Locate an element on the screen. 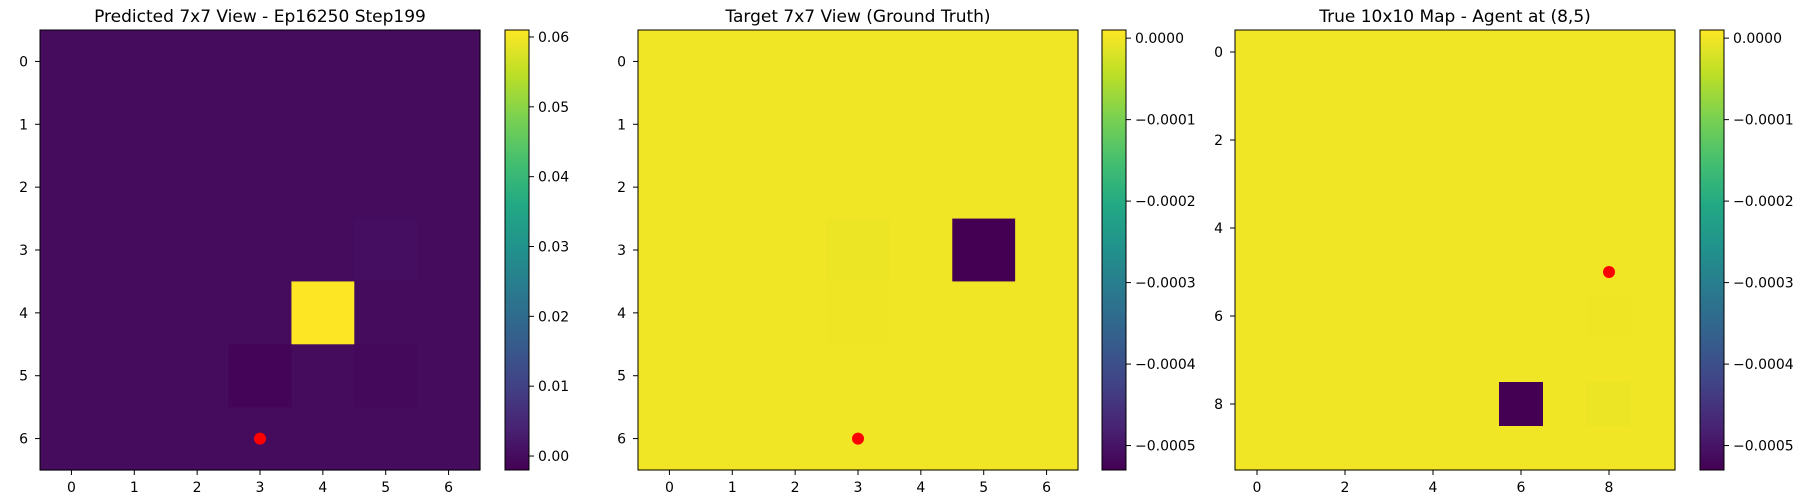  colorbar: 0.06 0.05 0.04 0.03 0.02 0.01 0.00 is located at coordinates (536, 250).